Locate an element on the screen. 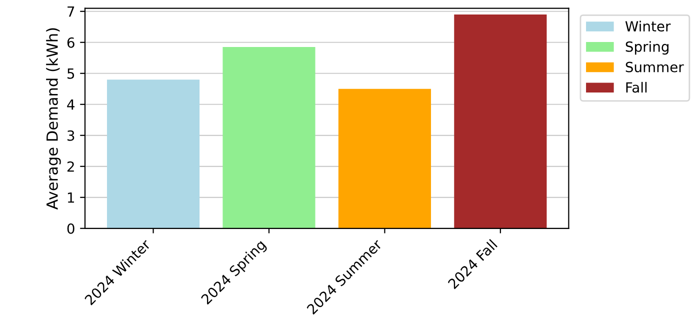 The height and width of the screenshot is (331, 691). y-tick-label: 2 is located at coordinates (70, 166).